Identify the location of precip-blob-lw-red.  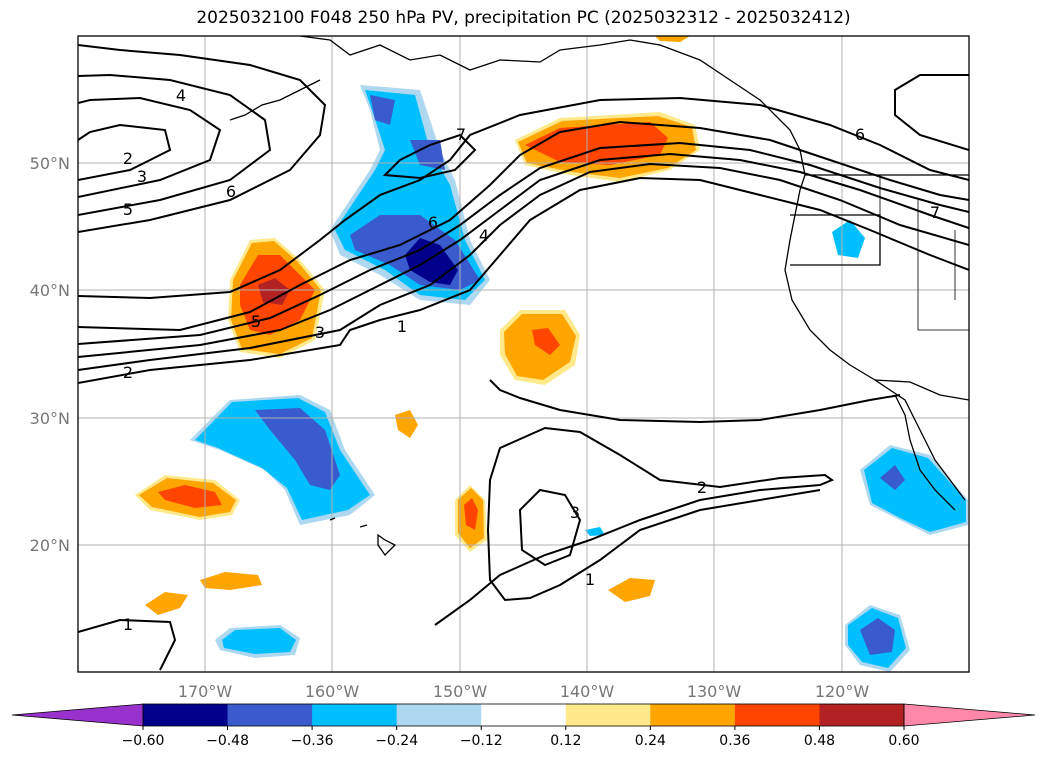
(190, 496).